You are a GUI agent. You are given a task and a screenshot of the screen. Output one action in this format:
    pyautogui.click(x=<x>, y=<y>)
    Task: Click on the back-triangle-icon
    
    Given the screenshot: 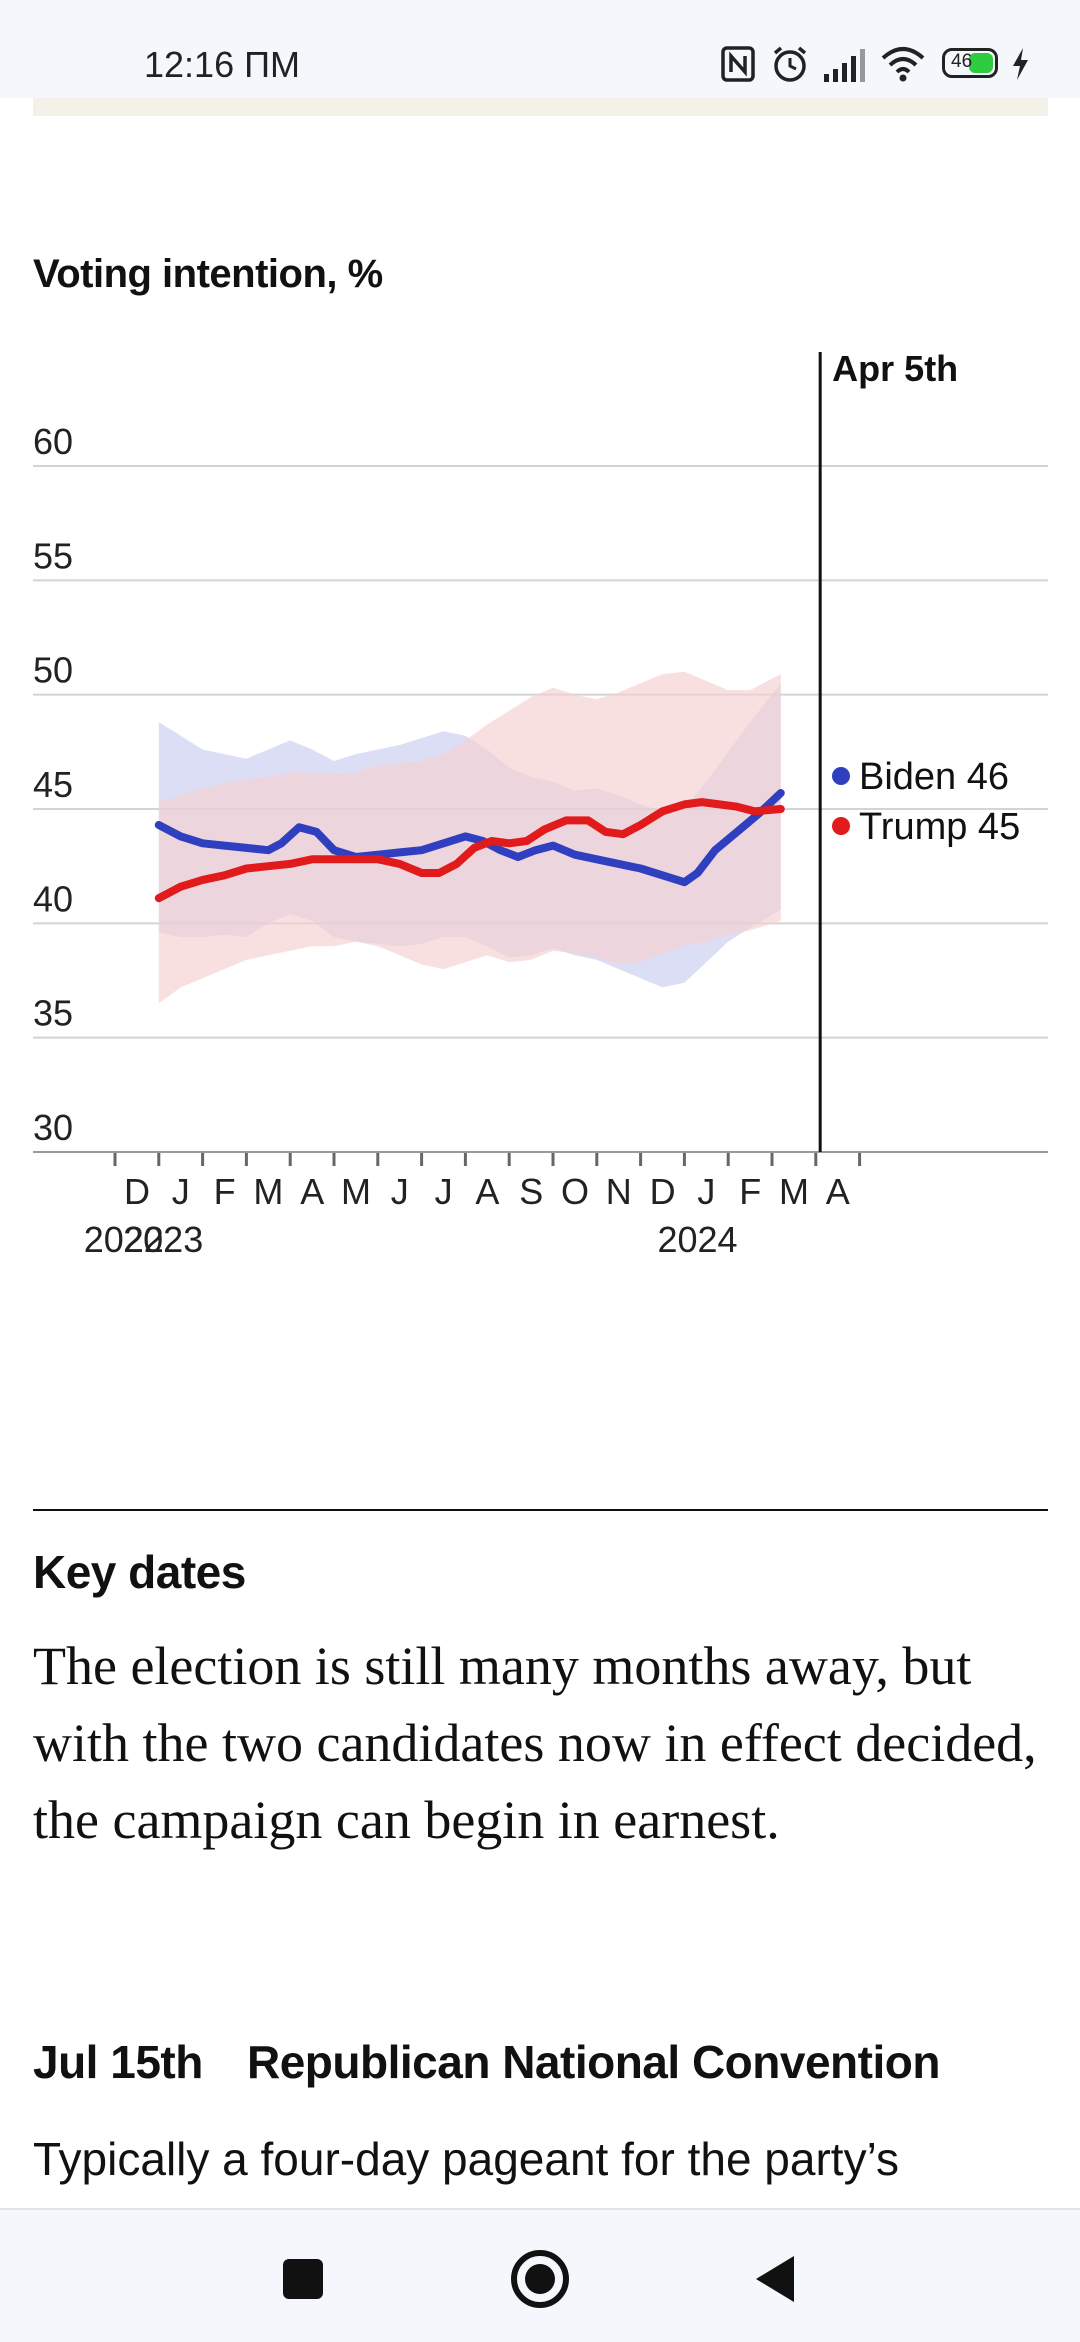 What is the action you would take?
    pyautogui.click(x=775, y=2279)
    